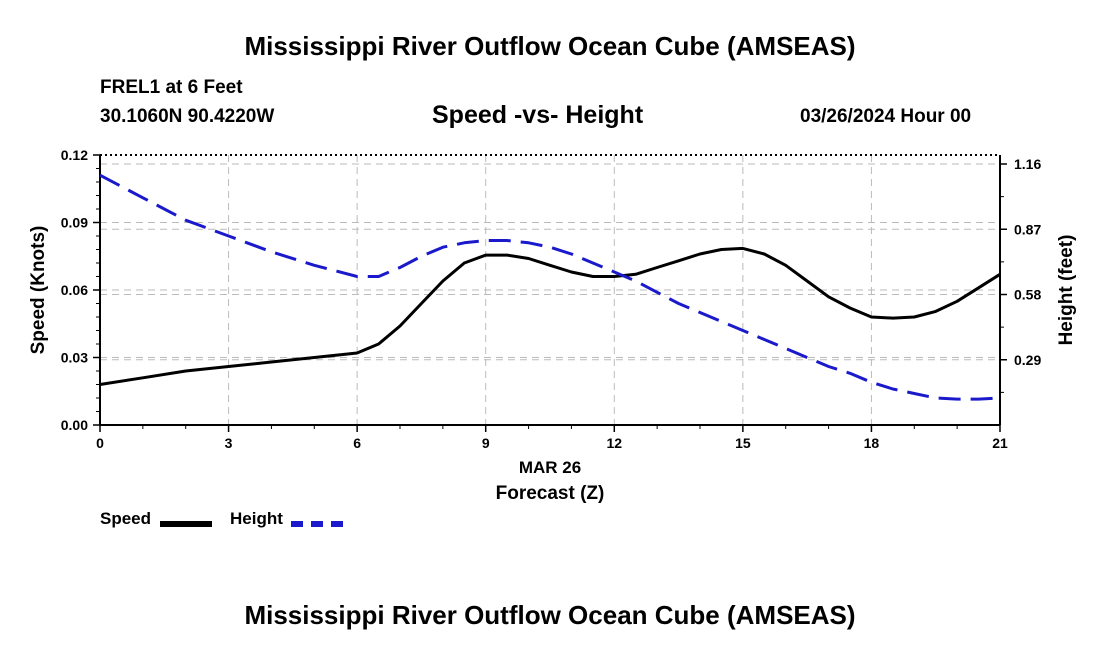  Describe the element at coordinates (550, 493) in the screenshot. I see `x-axis-label: Forecast (Z)` at that location.